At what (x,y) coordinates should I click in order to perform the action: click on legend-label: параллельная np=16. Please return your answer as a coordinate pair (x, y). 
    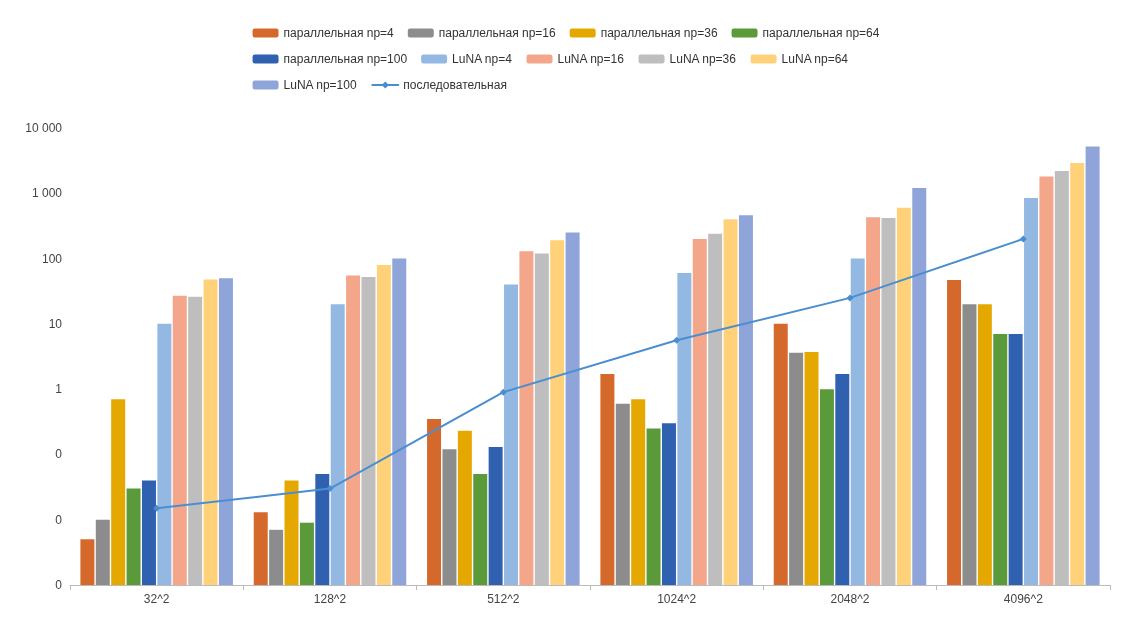
    Looking at the image, I should click on (497, 33).